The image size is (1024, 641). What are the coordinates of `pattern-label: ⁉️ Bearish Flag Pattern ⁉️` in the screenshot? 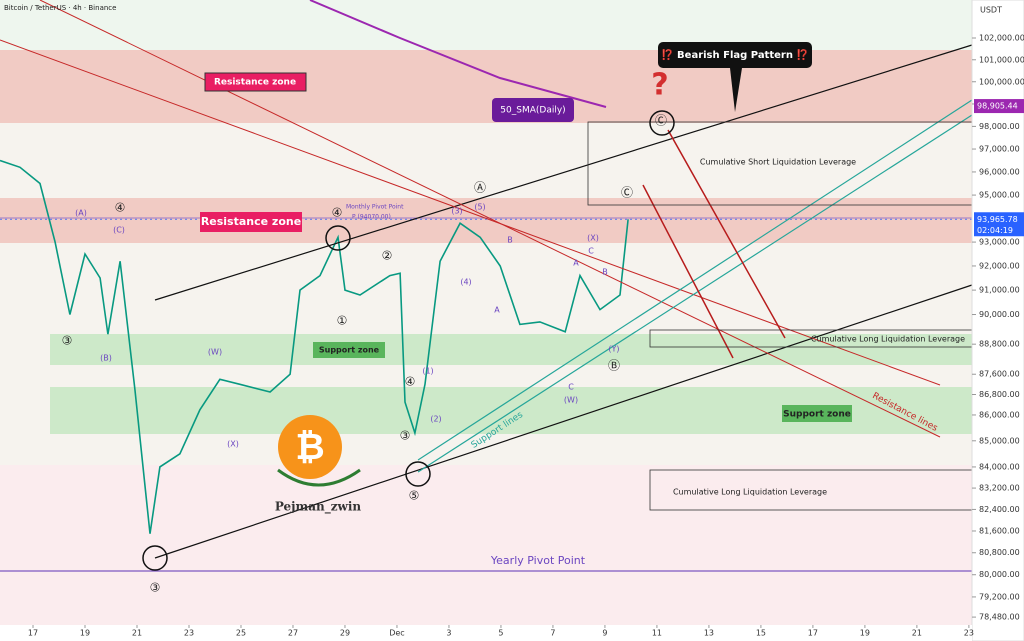 It's located at (735, 54).